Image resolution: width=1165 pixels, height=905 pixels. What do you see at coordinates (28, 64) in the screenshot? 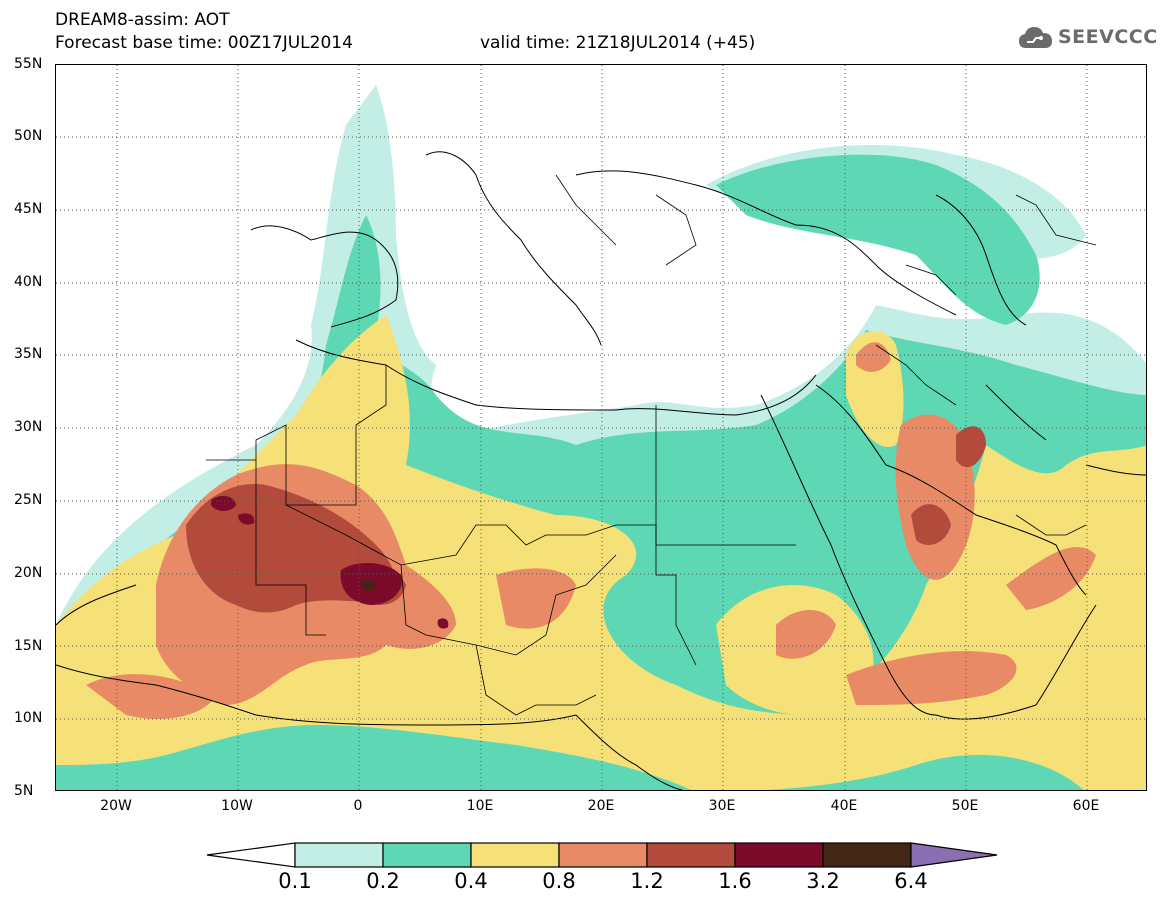
I see `lat-label-55n: 55N` at bounding box center [28, 64].